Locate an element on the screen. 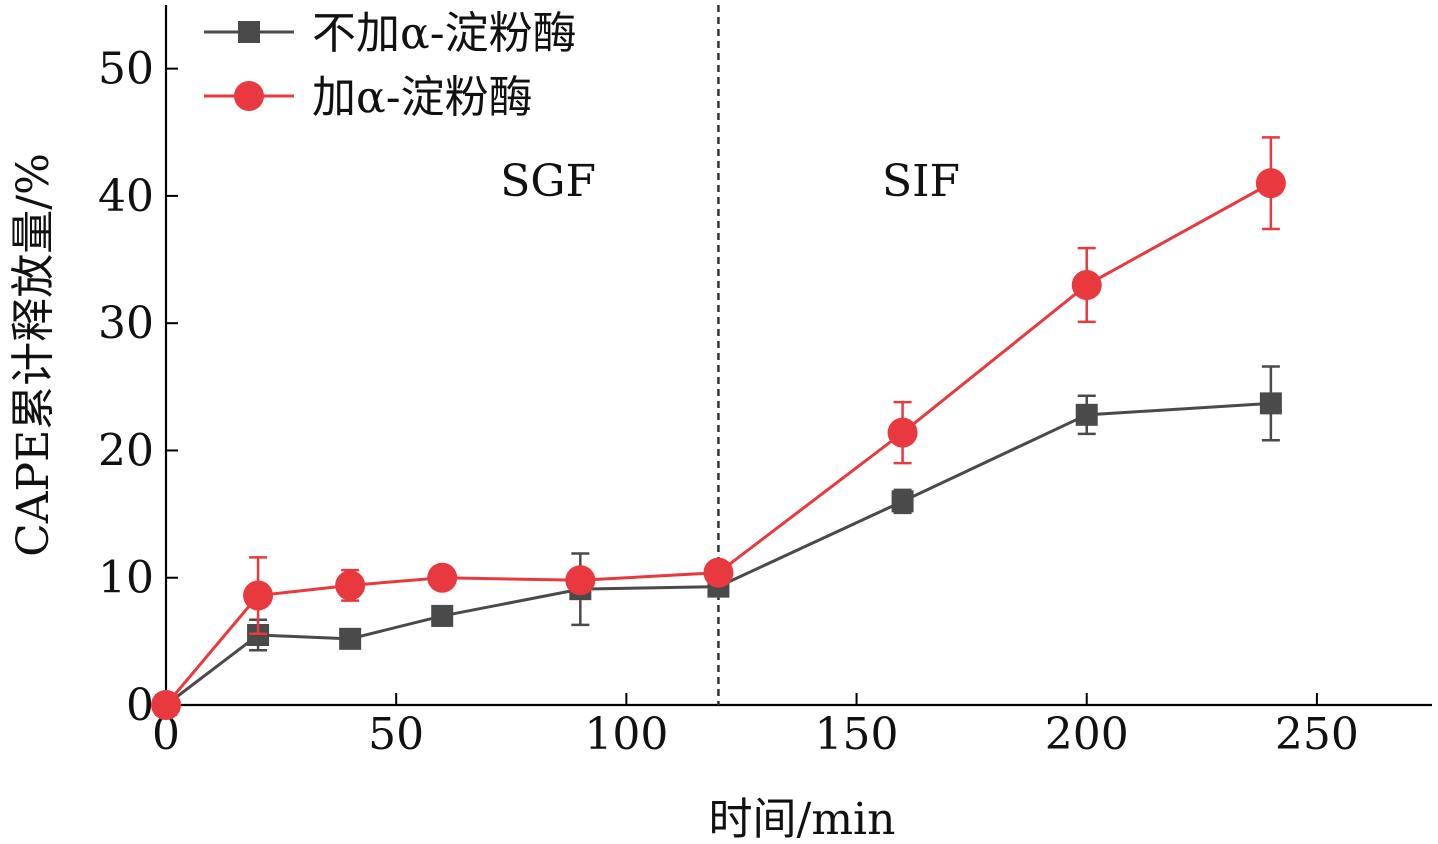  x-tick-label: 50 is located at coordinates (396, 734).